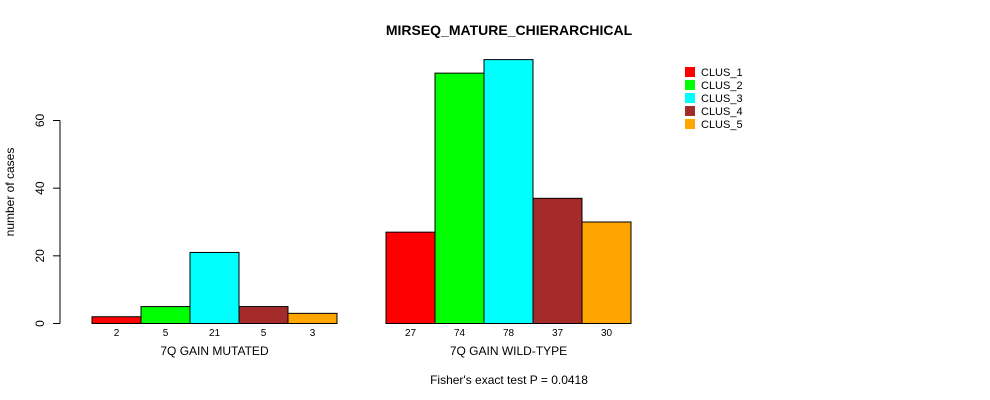 The image size is (990, 400). What do you see at coordinates (509, 380) in the screenshot?
I see `fisher-test-footer: Fisher's exact test P = 0.0418` at bounding box center [509, 380].